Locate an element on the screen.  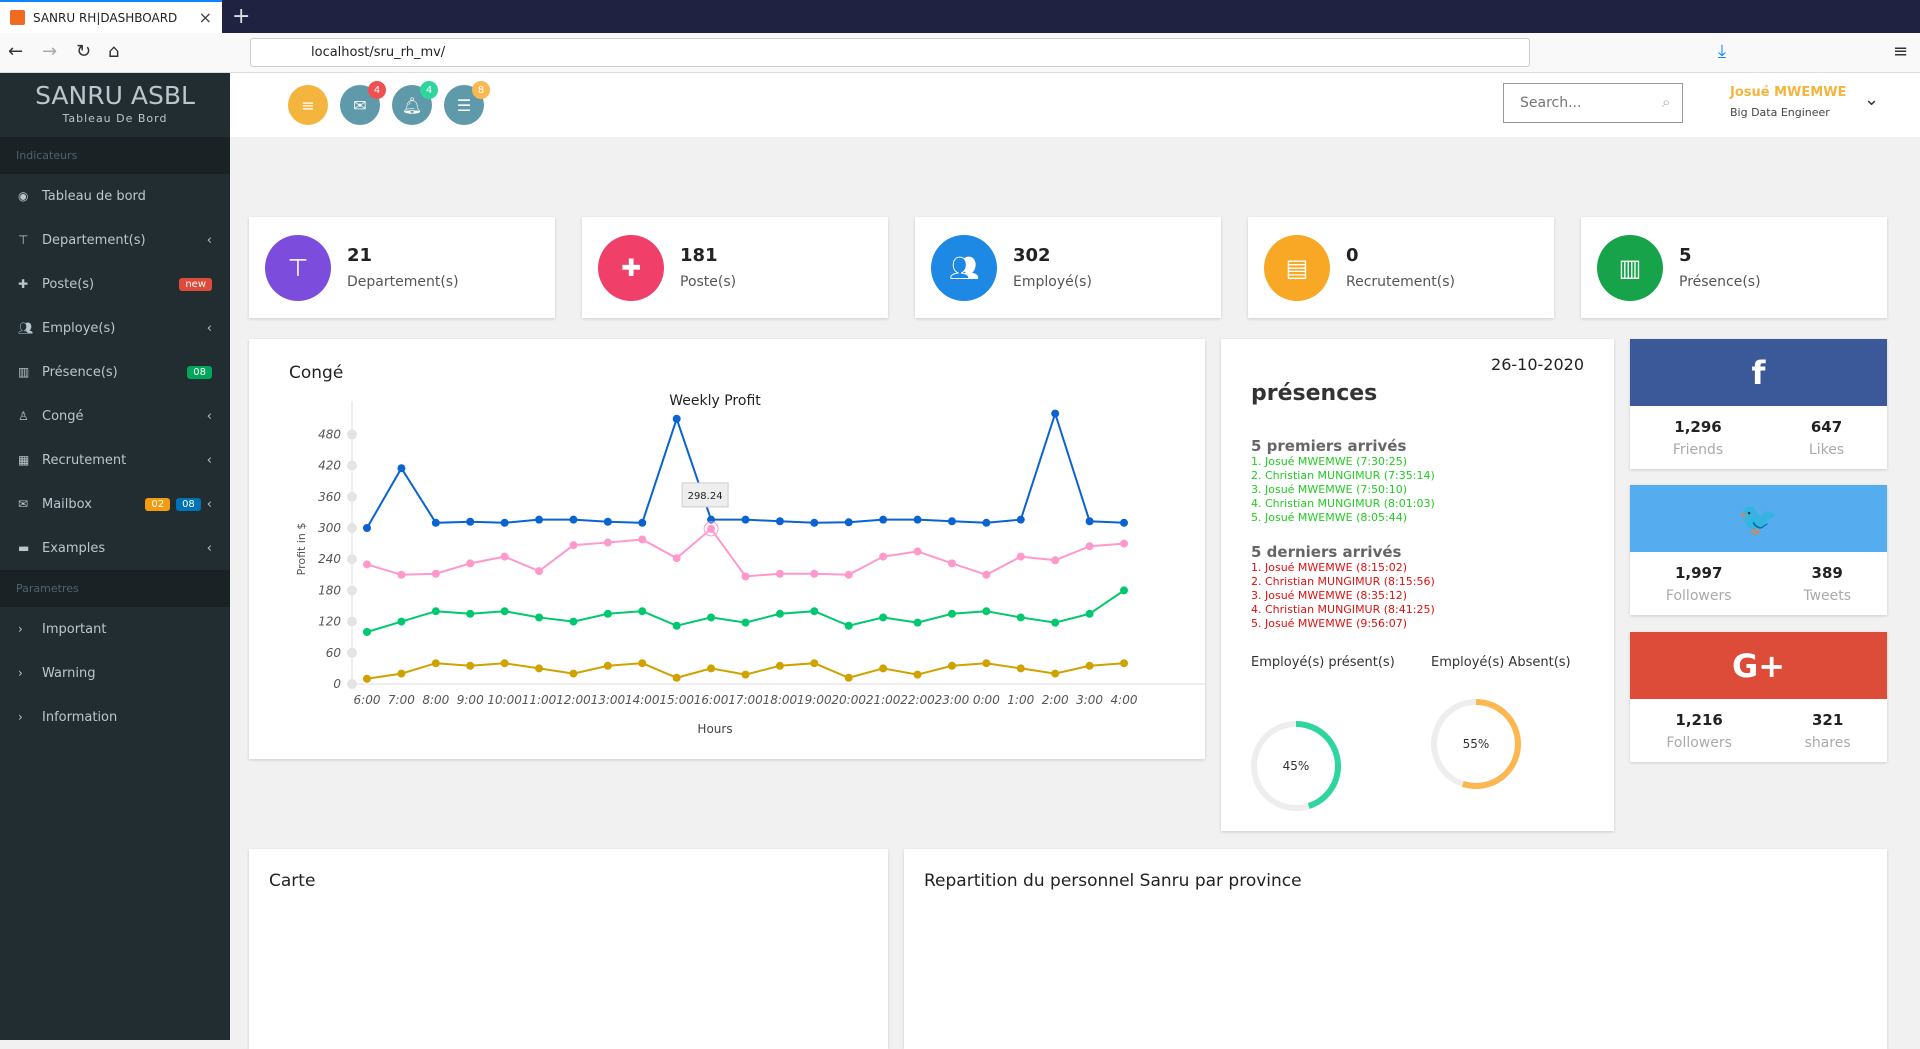
sidebar-param-warning: › Warning is located at coordinates (115, 673).